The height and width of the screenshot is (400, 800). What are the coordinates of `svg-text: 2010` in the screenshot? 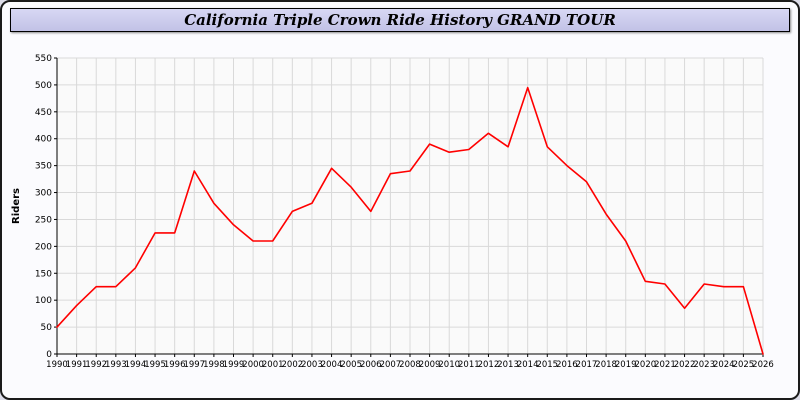 It's located at (449, 365).